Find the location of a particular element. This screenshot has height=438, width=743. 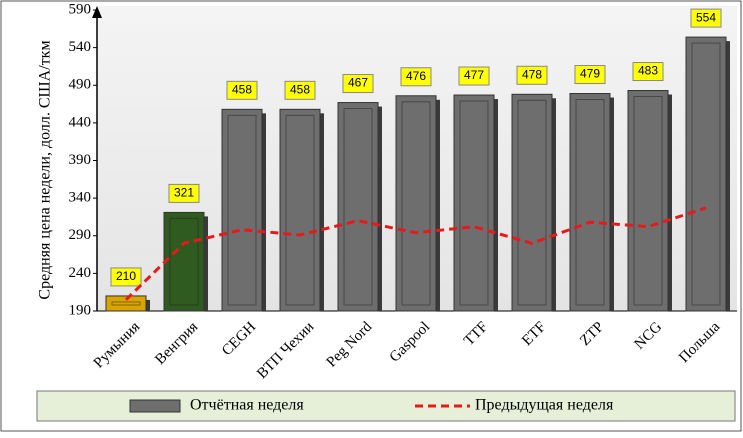

value-label: 483 is located at coordinates (648, 71).